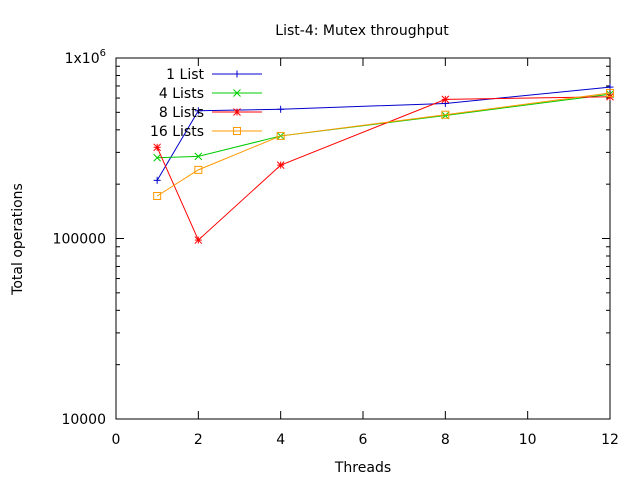 Image resolution: width=640 pixels, height=480 pixels. Describe the element at coordinates (181, 94) in the screenshot. I see `legend-label: 4 Lists` at that location.